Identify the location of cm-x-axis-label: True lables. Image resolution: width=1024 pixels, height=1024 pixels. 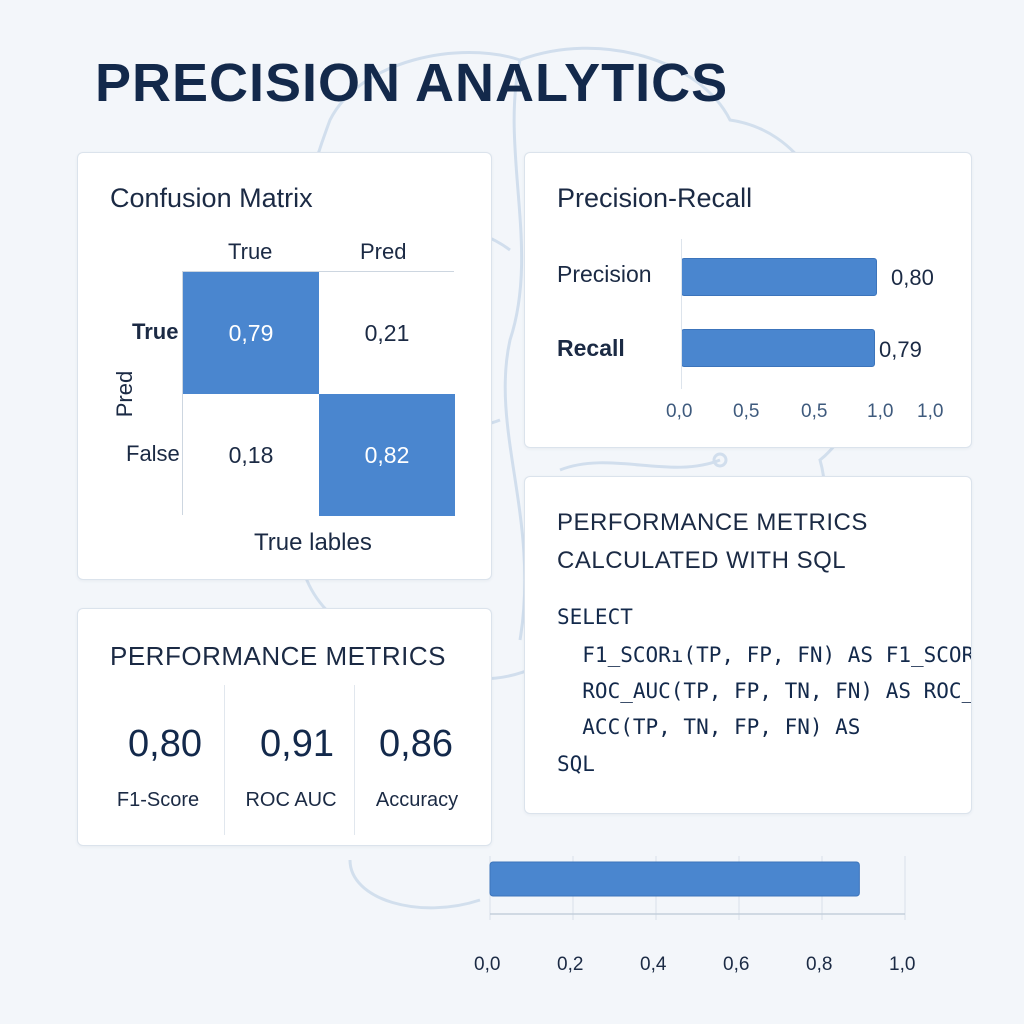
(313, 542).